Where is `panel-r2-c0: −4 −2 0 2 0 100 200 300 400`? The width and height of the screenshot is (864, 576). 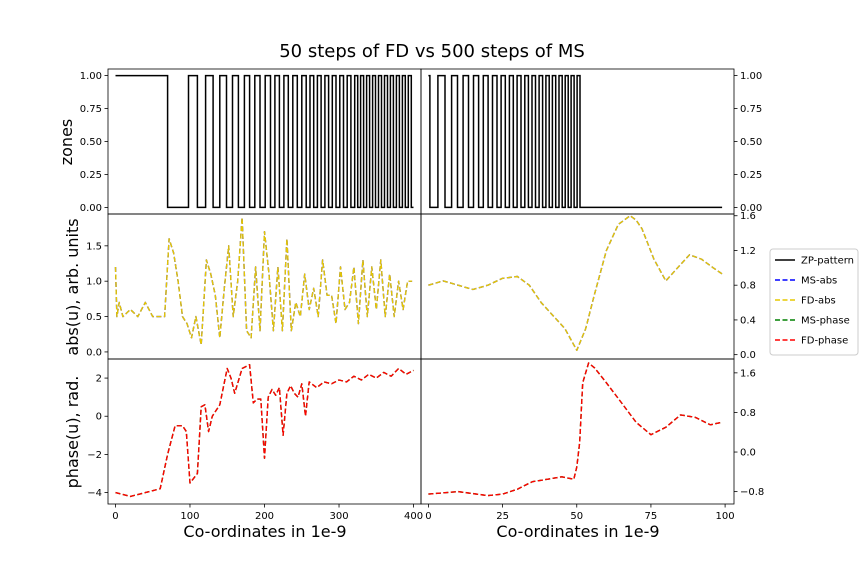 panel-r2-c0: −4 −2 0 2 0 100 200 300 400 is located at coordinates (255, 440).